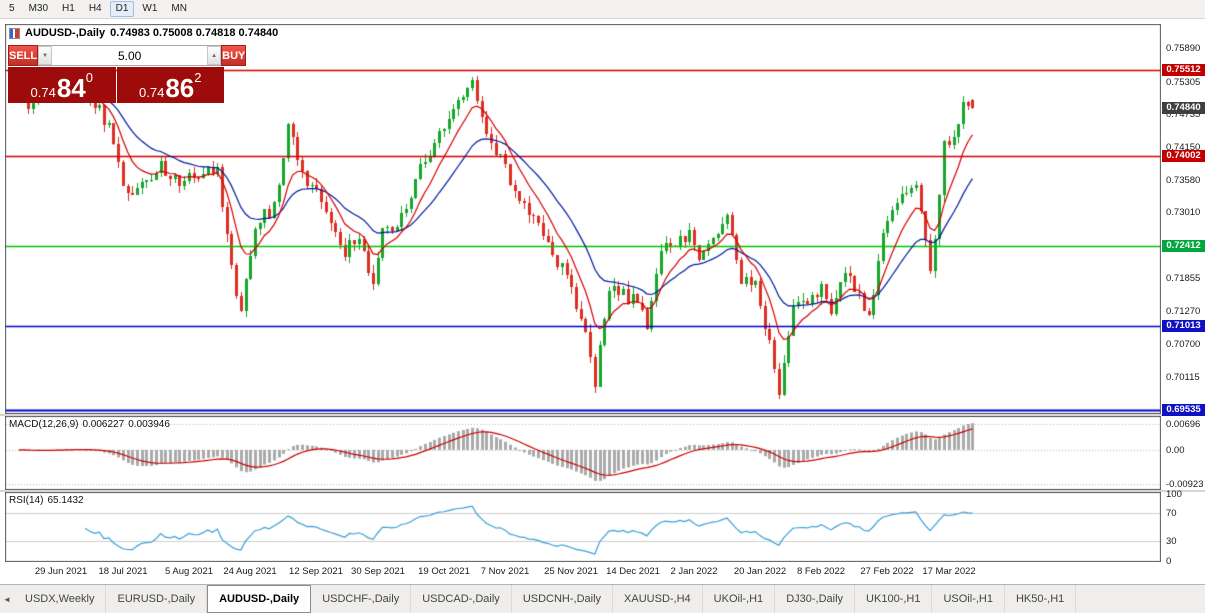 The height and width of the screenshot is (613, 1205). I want to click on trade-controls-row: SELL ▼ ▲ BUY, so click(127, 55).